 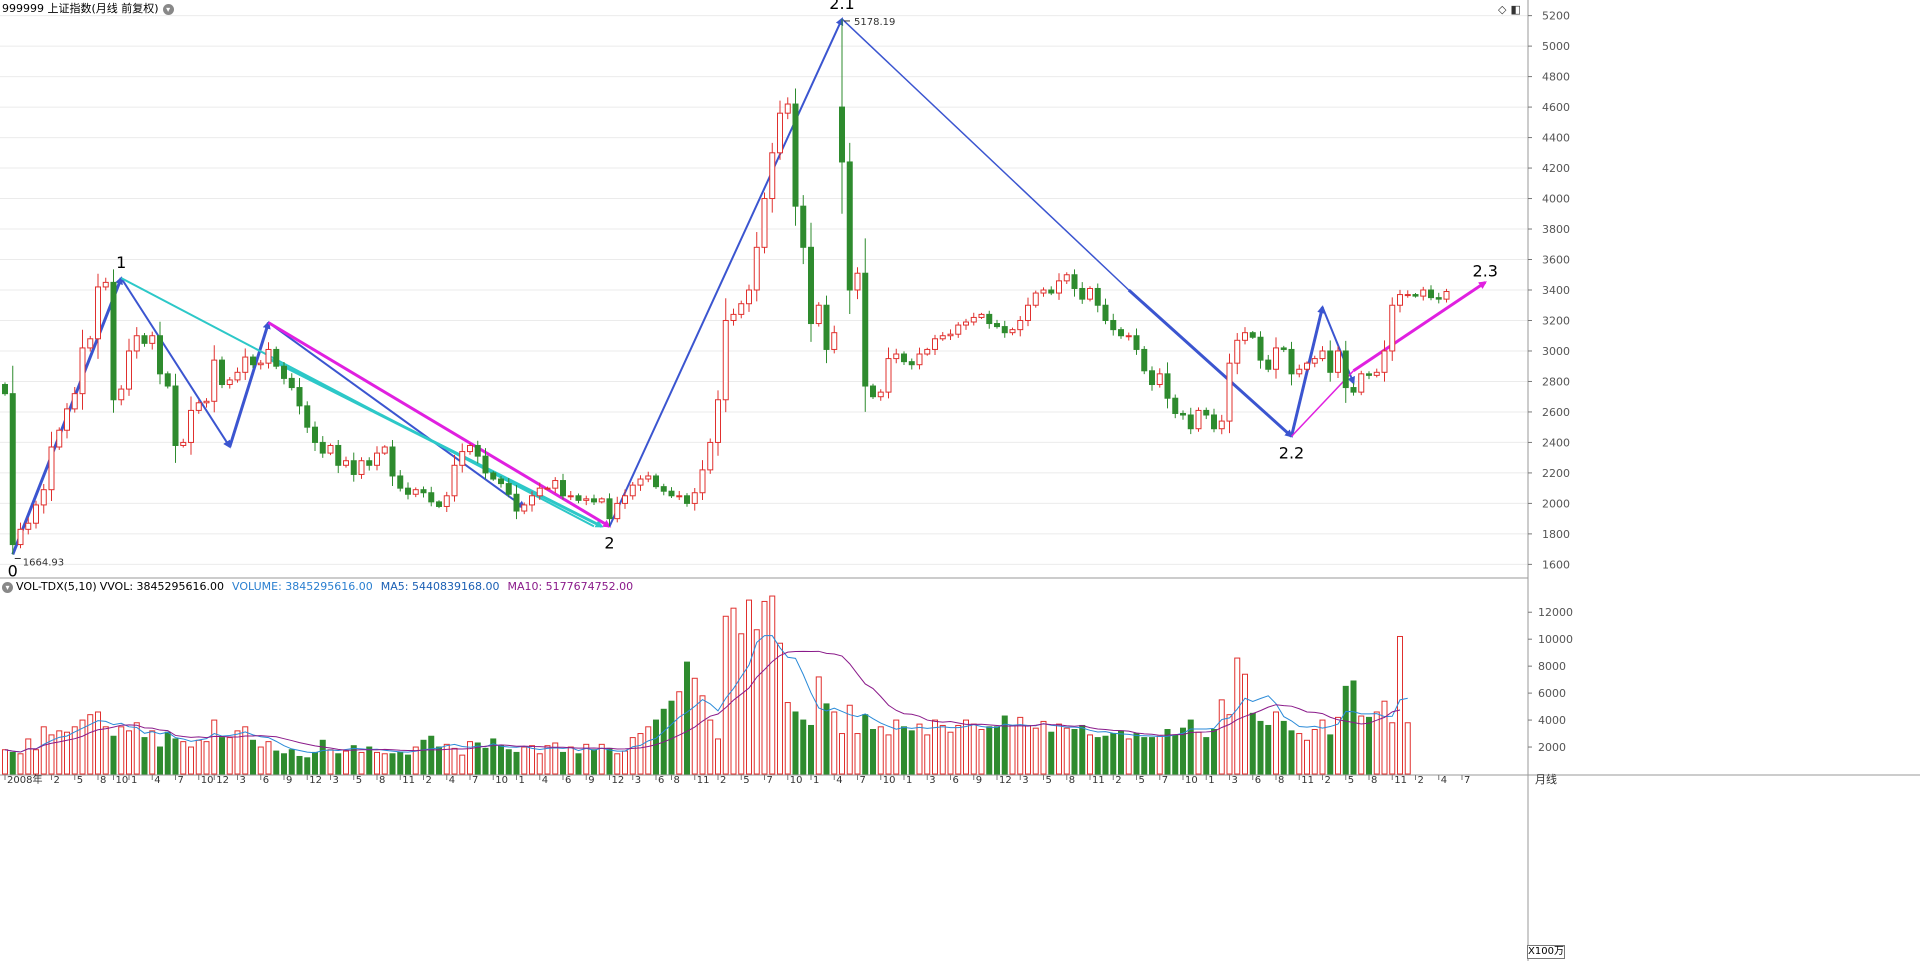 I want to click on time-tick-label: 12, so click(x=222, y=780).